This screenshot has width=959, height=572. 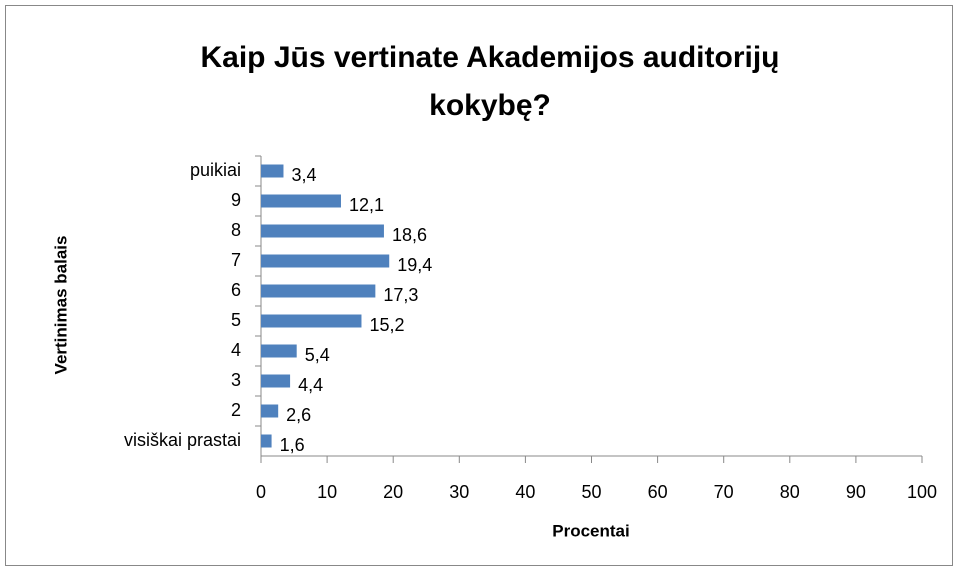 What do you see at coordinates (393, 492) in the screenshot?
I see `x-tick-label: 20` at bounding box center [393, 492].